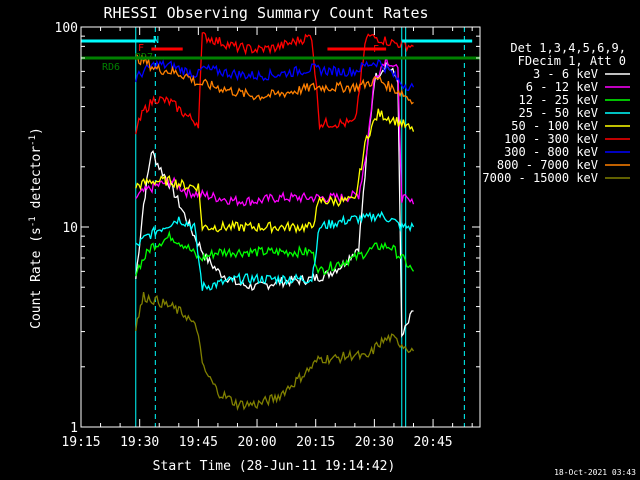  I want to click on flag-label-3: RD6, so click(111, 67).